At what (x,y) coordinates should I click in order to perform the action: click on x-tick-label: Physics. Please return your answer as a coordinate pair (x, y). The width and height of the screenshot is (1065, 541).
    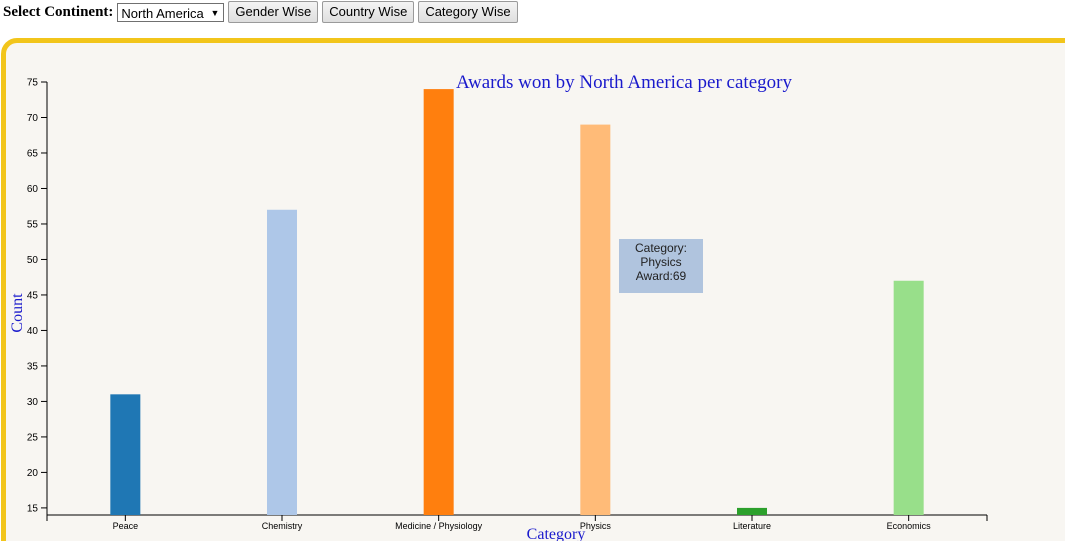
    Looking at the image, I should click on (596, 526).